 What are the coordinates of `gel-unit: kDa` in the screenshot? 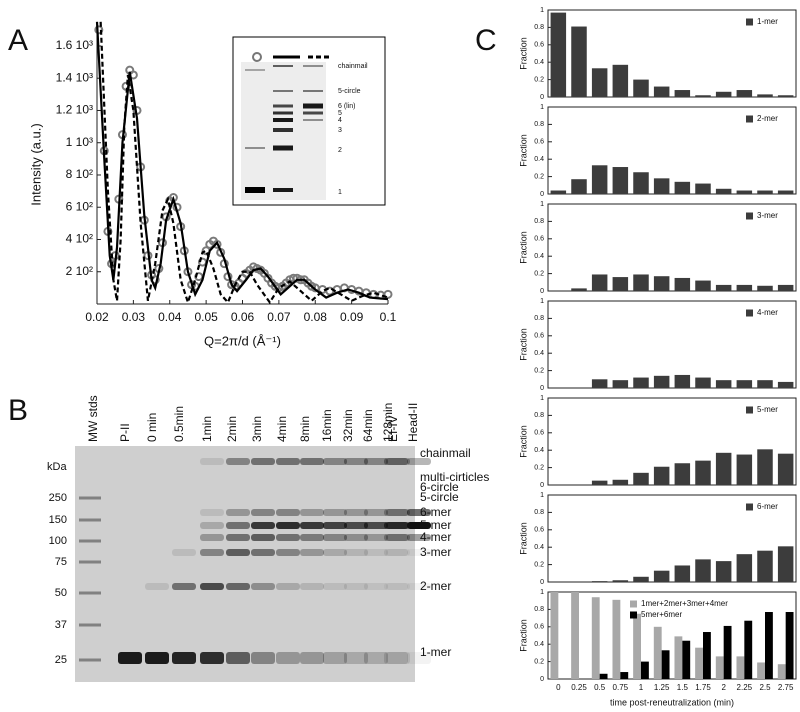 It's located at (57, 467).